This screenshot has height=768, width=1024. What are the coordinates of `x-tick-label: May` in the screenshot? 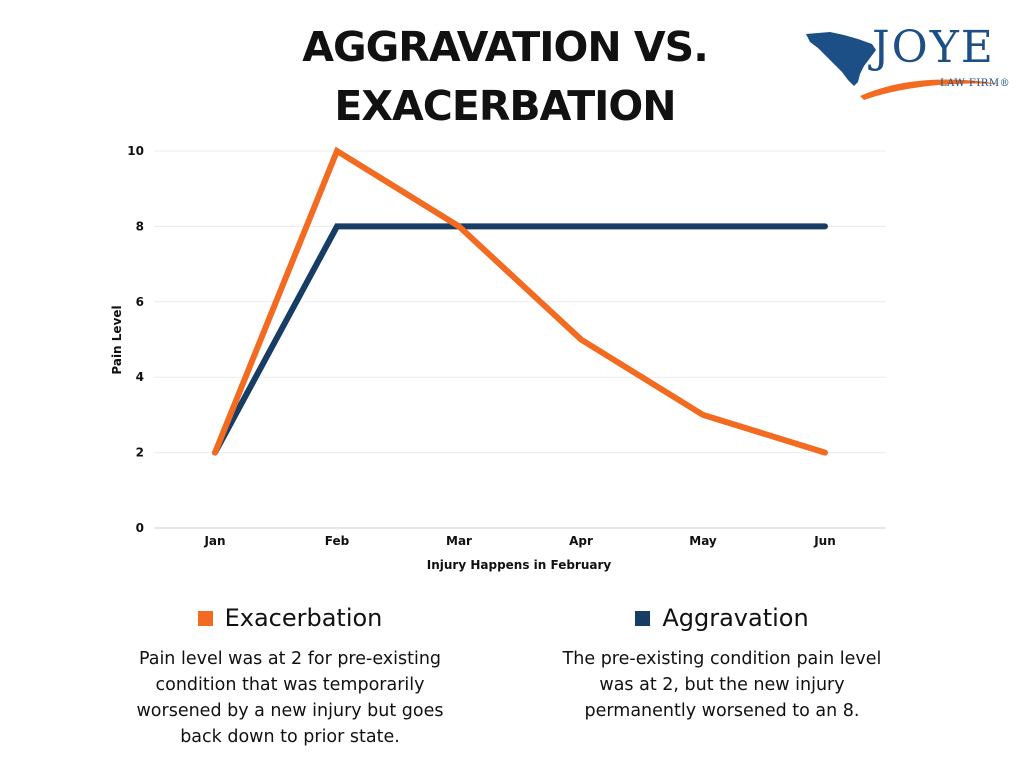 It's located at (703, 541).